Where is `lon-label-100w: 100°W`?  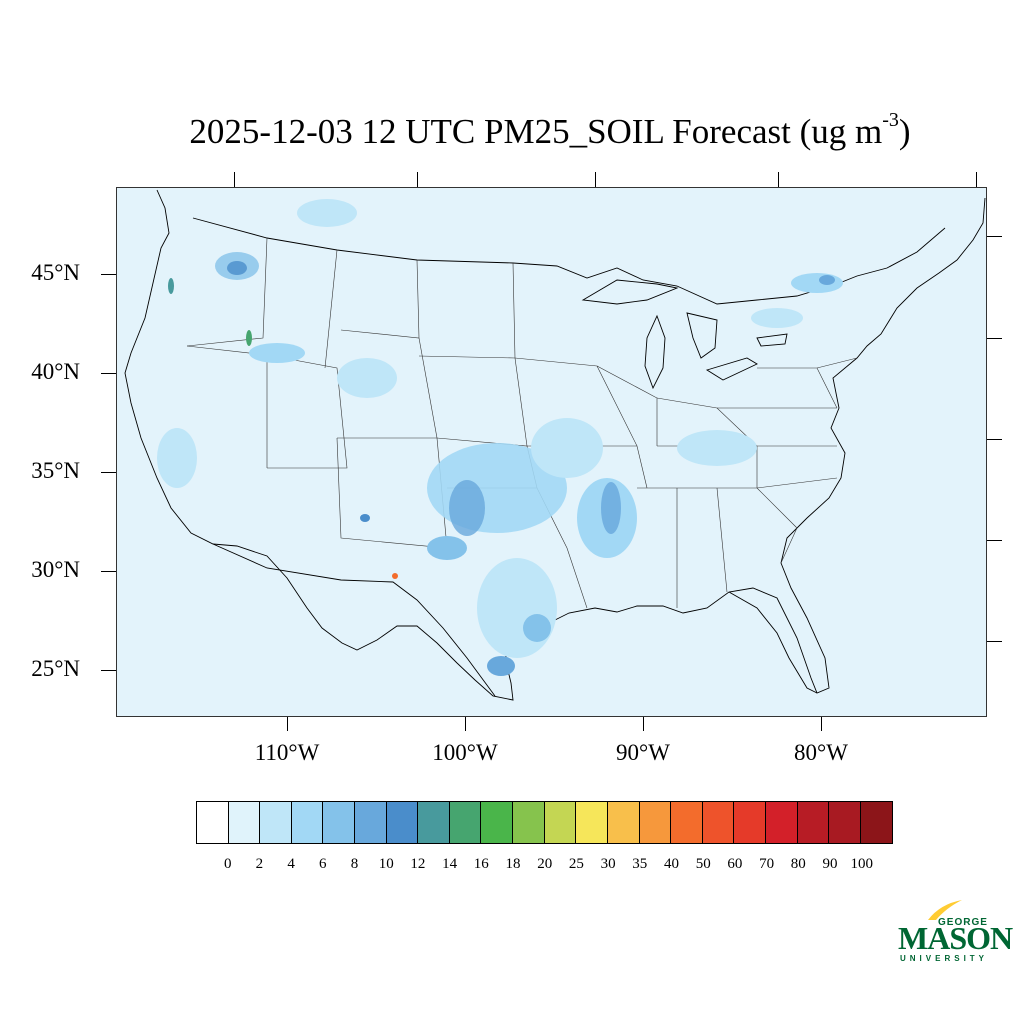
lon-label-100w: 100°W is located at coordinates (465, 752).